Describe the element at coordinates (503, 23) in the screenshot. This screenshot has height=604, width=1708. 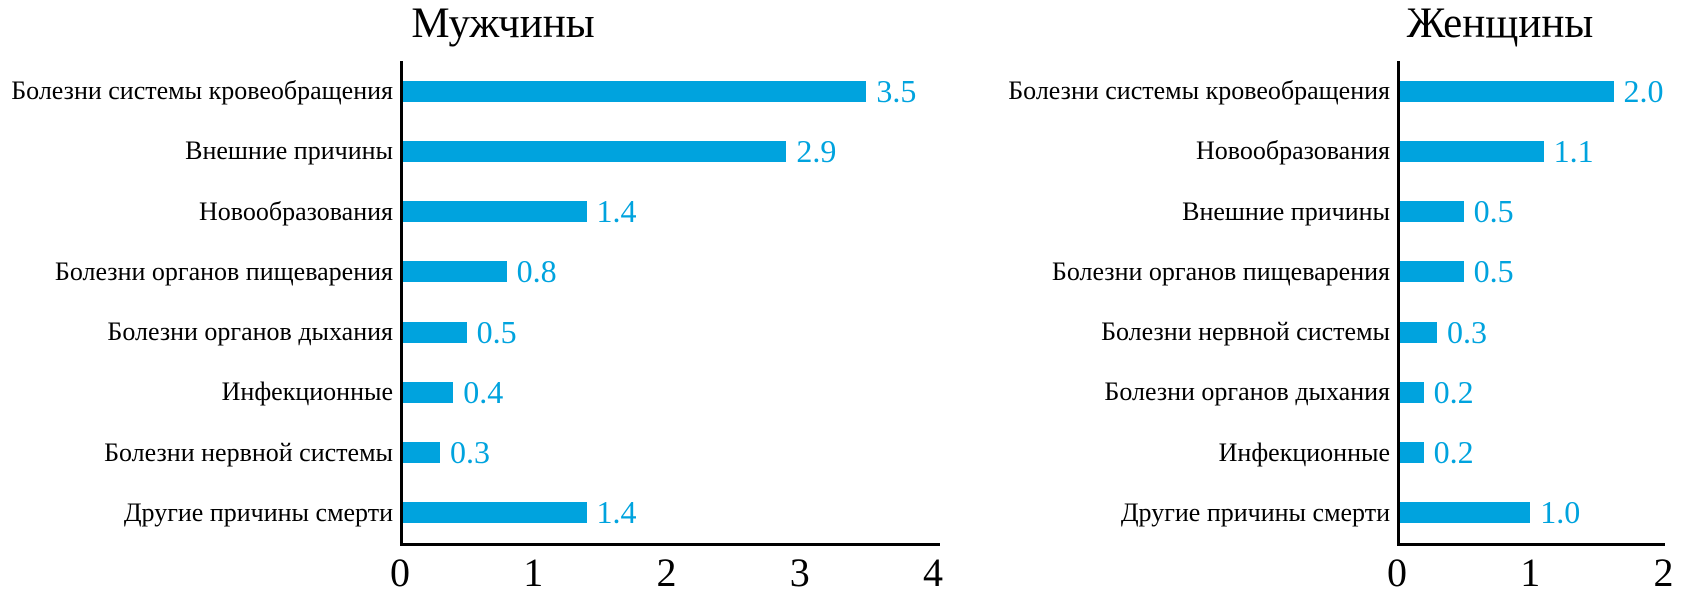
I see `chart-title-men: Мужчины` at that location.